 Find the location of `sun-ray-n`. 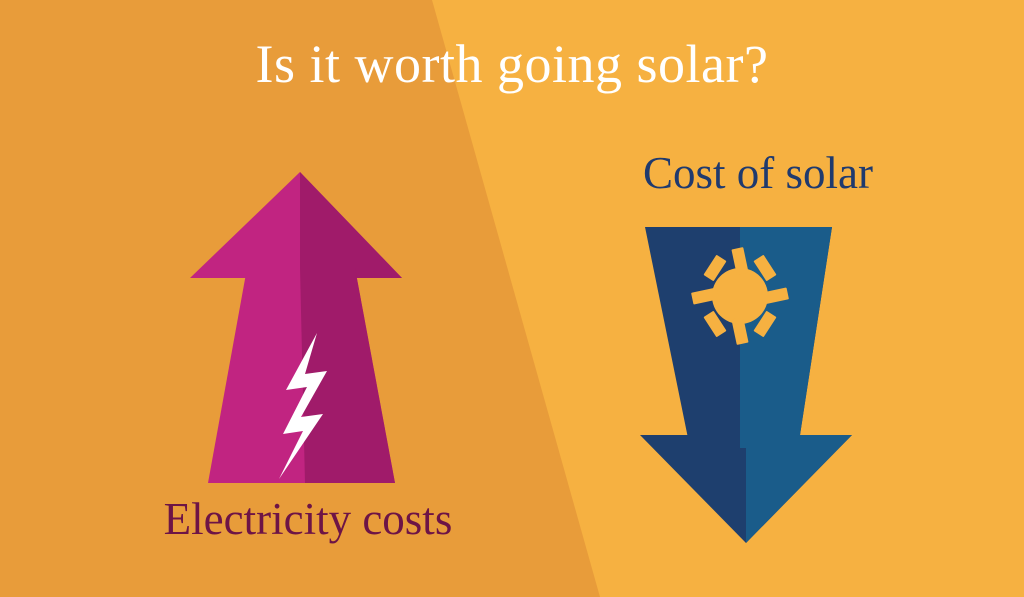

sun-ray-n is located at coordinates (740, 261).